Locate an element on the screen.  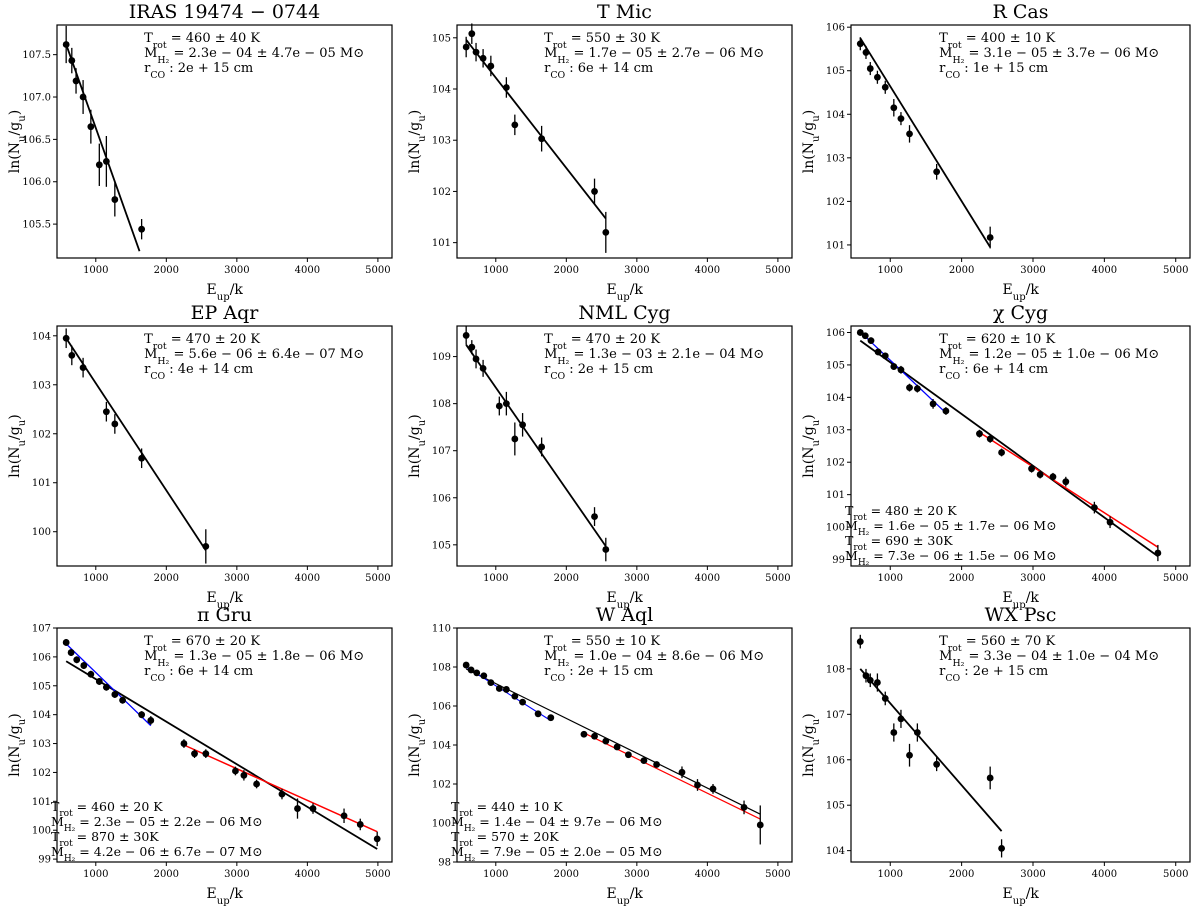
annotation-line: rCO : 2e + 15 cm is located at coordinates (993, 674).